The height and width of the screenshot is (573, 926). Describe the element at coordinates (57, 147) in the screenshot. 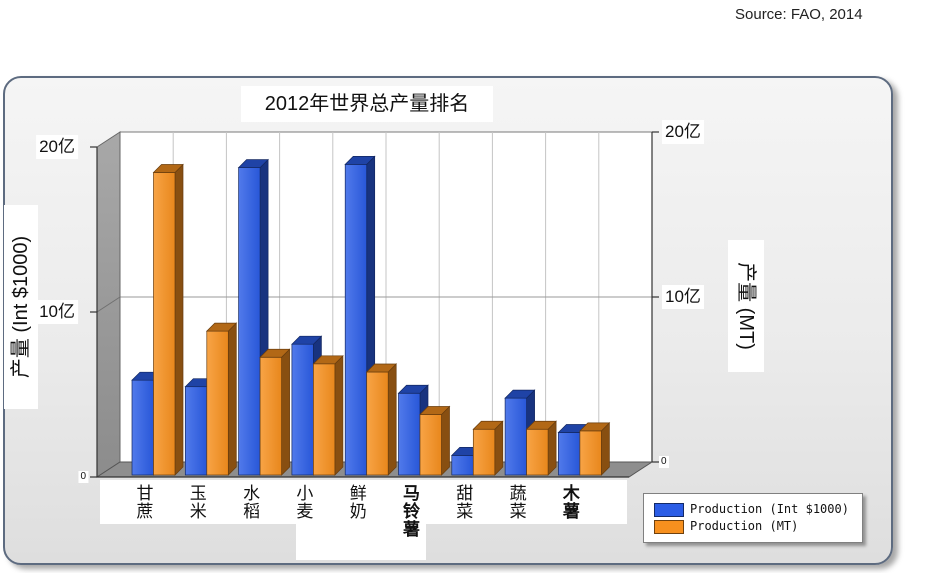

I see `left-tick-label: 20亿` at that location.